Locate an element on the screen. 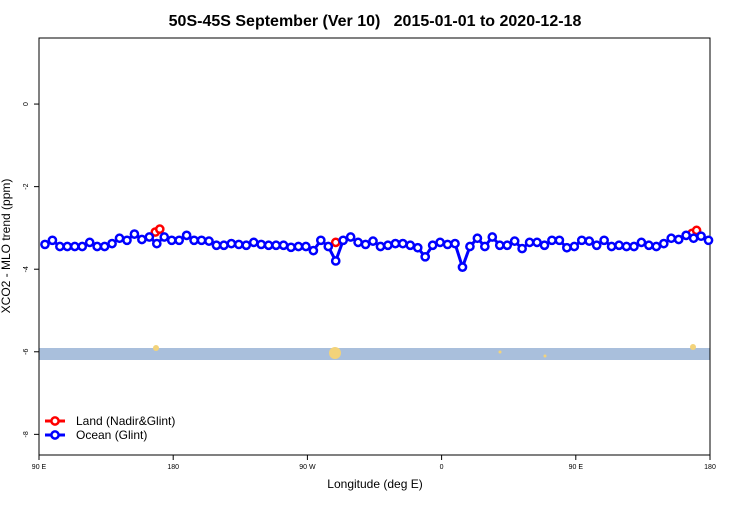 This screenshot has width=750, height=505. legend-label: Land (Nadir&Glint) is located at coordinates (125, 421).